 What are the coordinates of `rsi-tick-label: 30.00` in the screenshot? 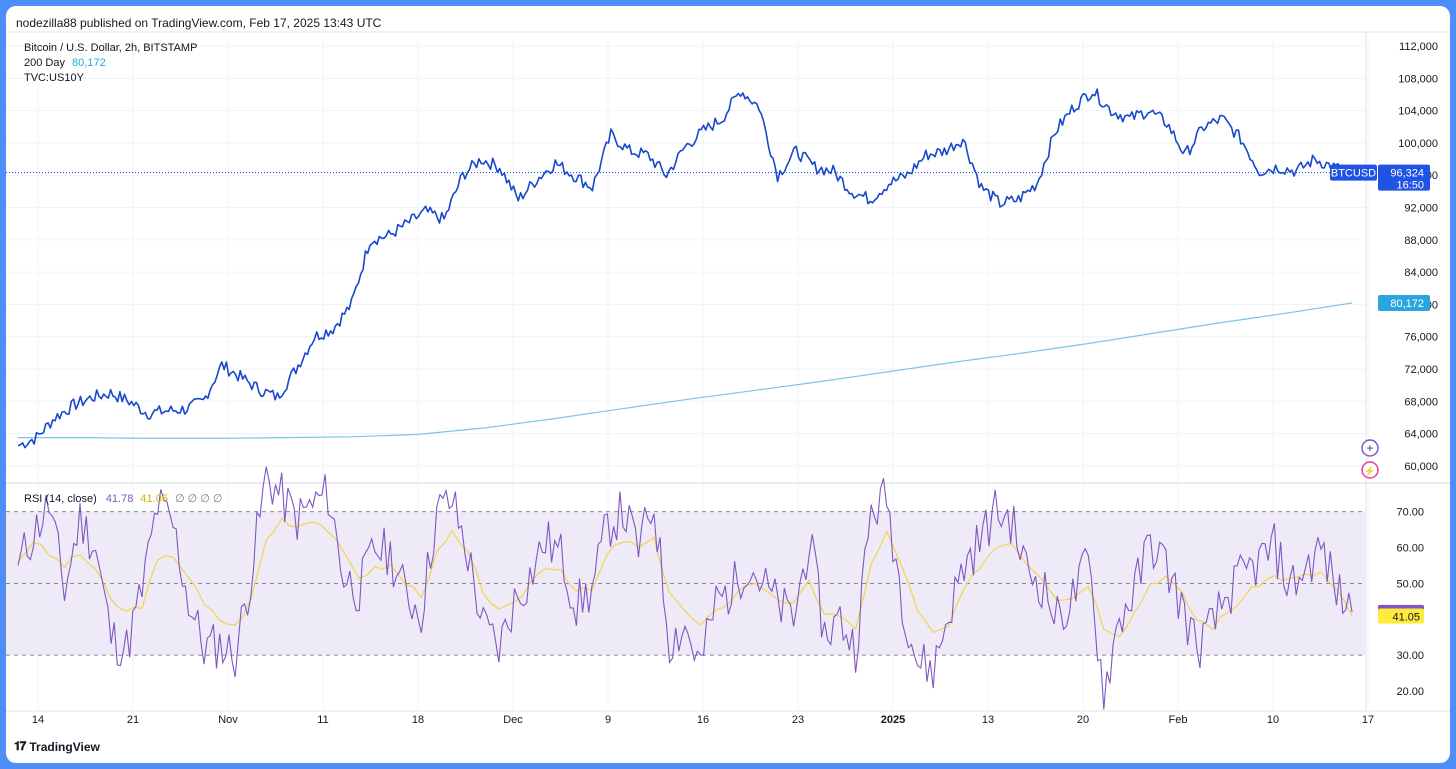 It's located at (1410, 656).